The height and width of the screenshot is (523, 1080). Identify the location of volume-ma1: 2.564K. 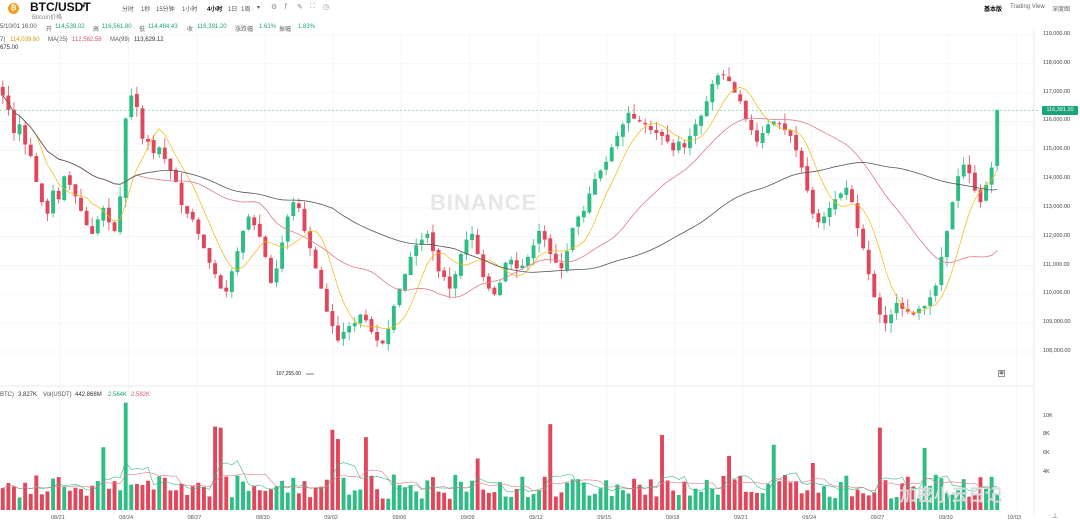
(118, 395).